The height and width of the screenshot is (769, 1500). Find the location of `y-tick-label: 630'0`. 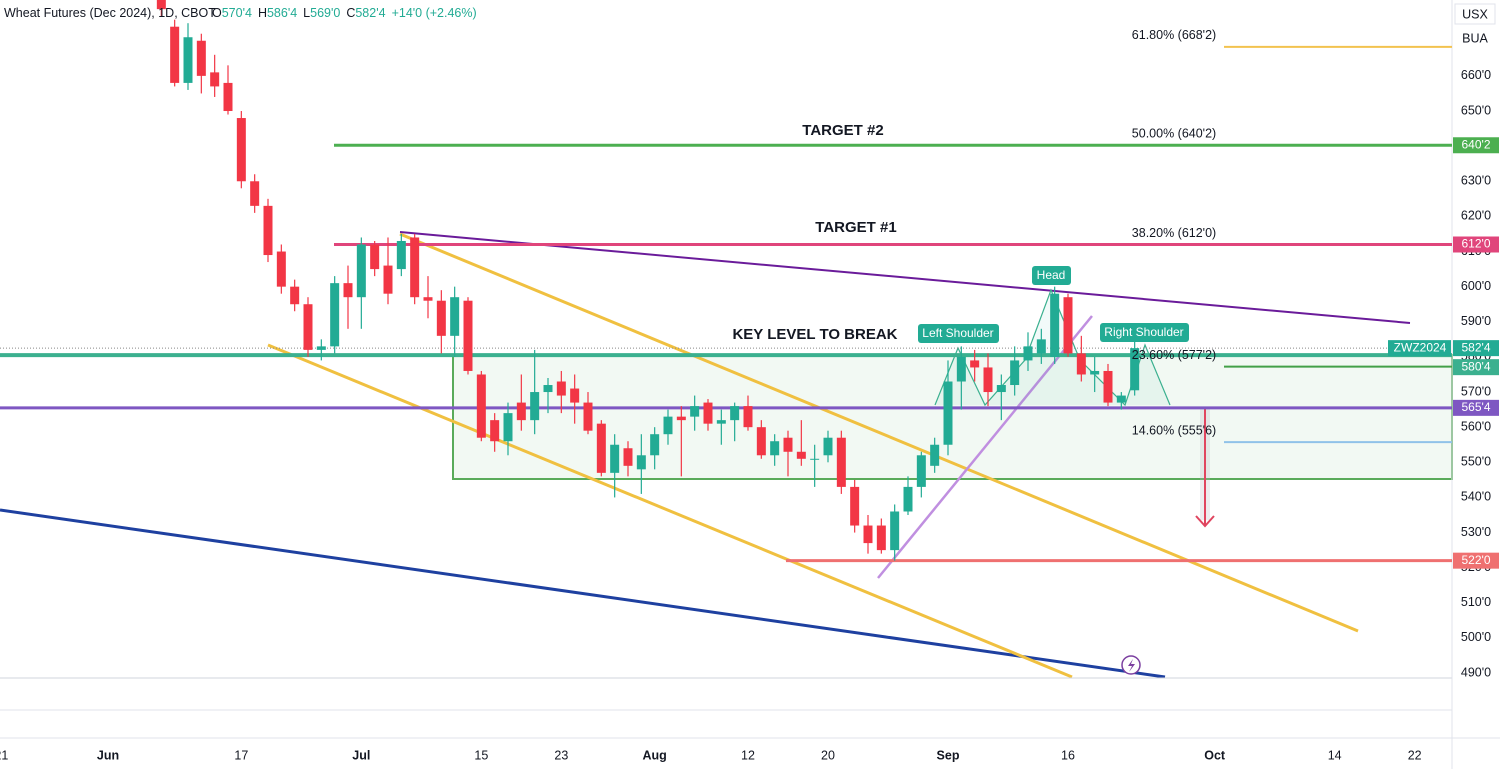

y-tick-label: 630'0 is located at coordinates (1476, 181).